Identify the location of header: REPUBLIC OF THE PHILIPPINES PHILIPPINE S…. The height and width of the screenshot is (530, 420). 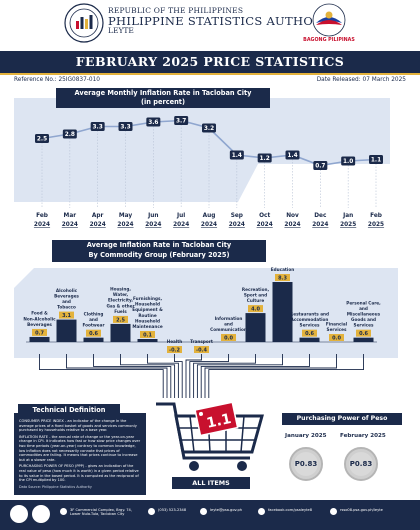
(210, 25).